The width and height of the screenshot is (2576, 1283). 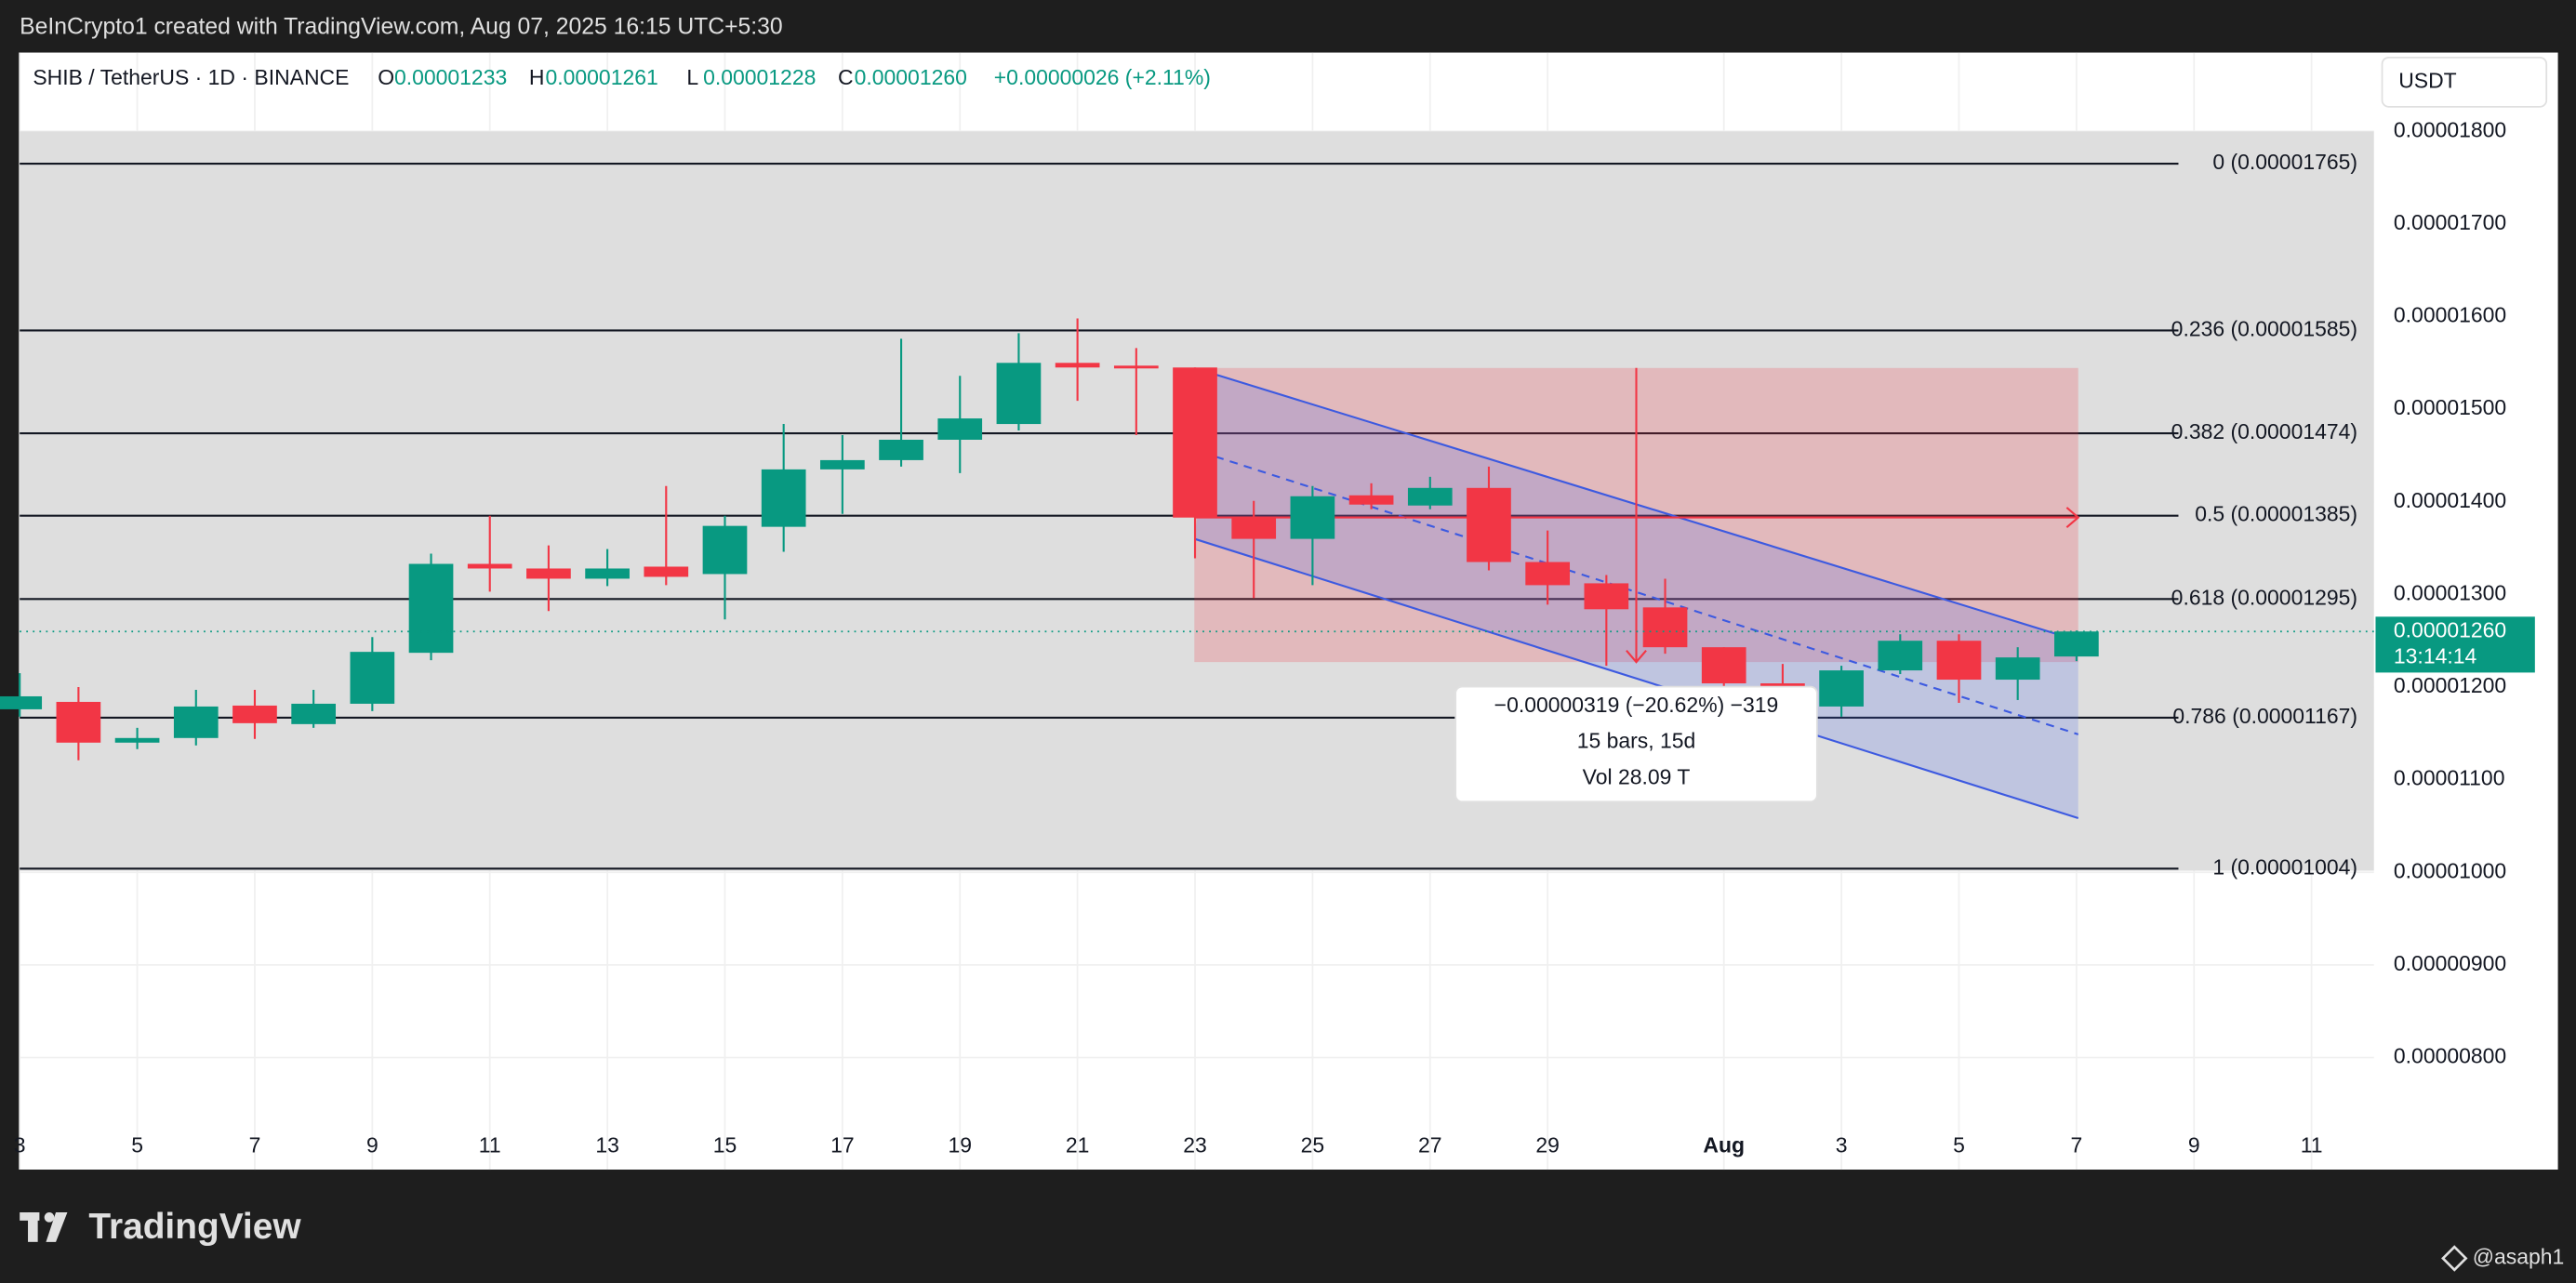 What do you see at coordinates (842, 1144) in the screenshot?
I see `x-tick-label: 17` at bounding box center [842, 1144].